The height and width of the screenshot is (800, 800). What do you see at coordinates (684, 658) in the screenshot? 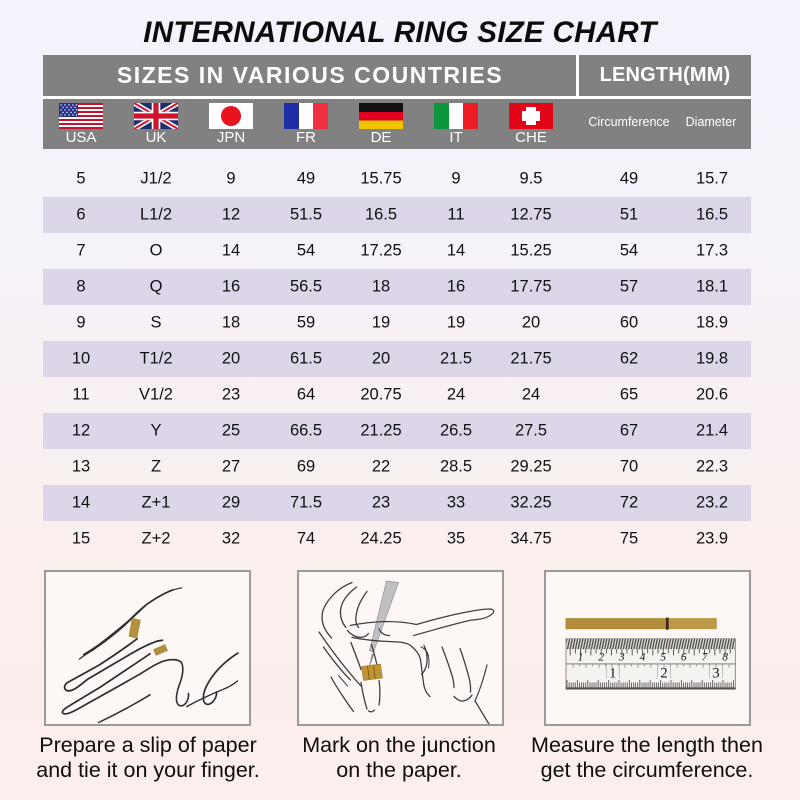
I see `svg-text: 6` at bounding box center [684, 658].